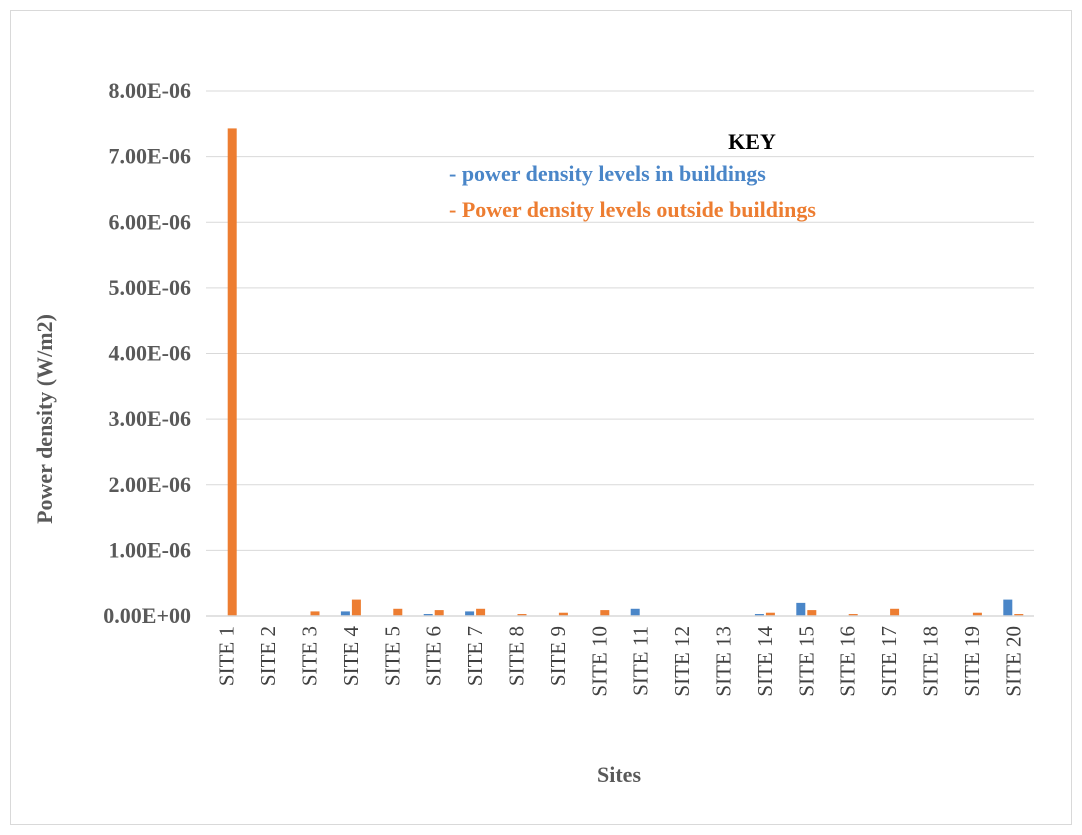 Image resolution: width=1082 pixels, height=835 pixels. I want to click on x-tick-label: SITE 17, so click(889, 661).